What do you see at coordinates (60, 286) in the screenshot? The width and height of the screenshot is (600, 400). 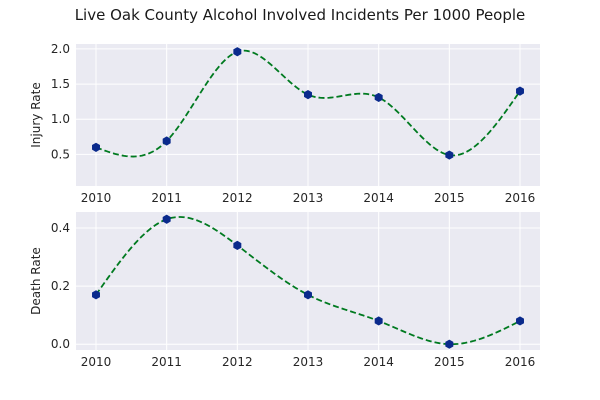 I see `y-tick-label: 0.2` at bounding box center [60, 286].